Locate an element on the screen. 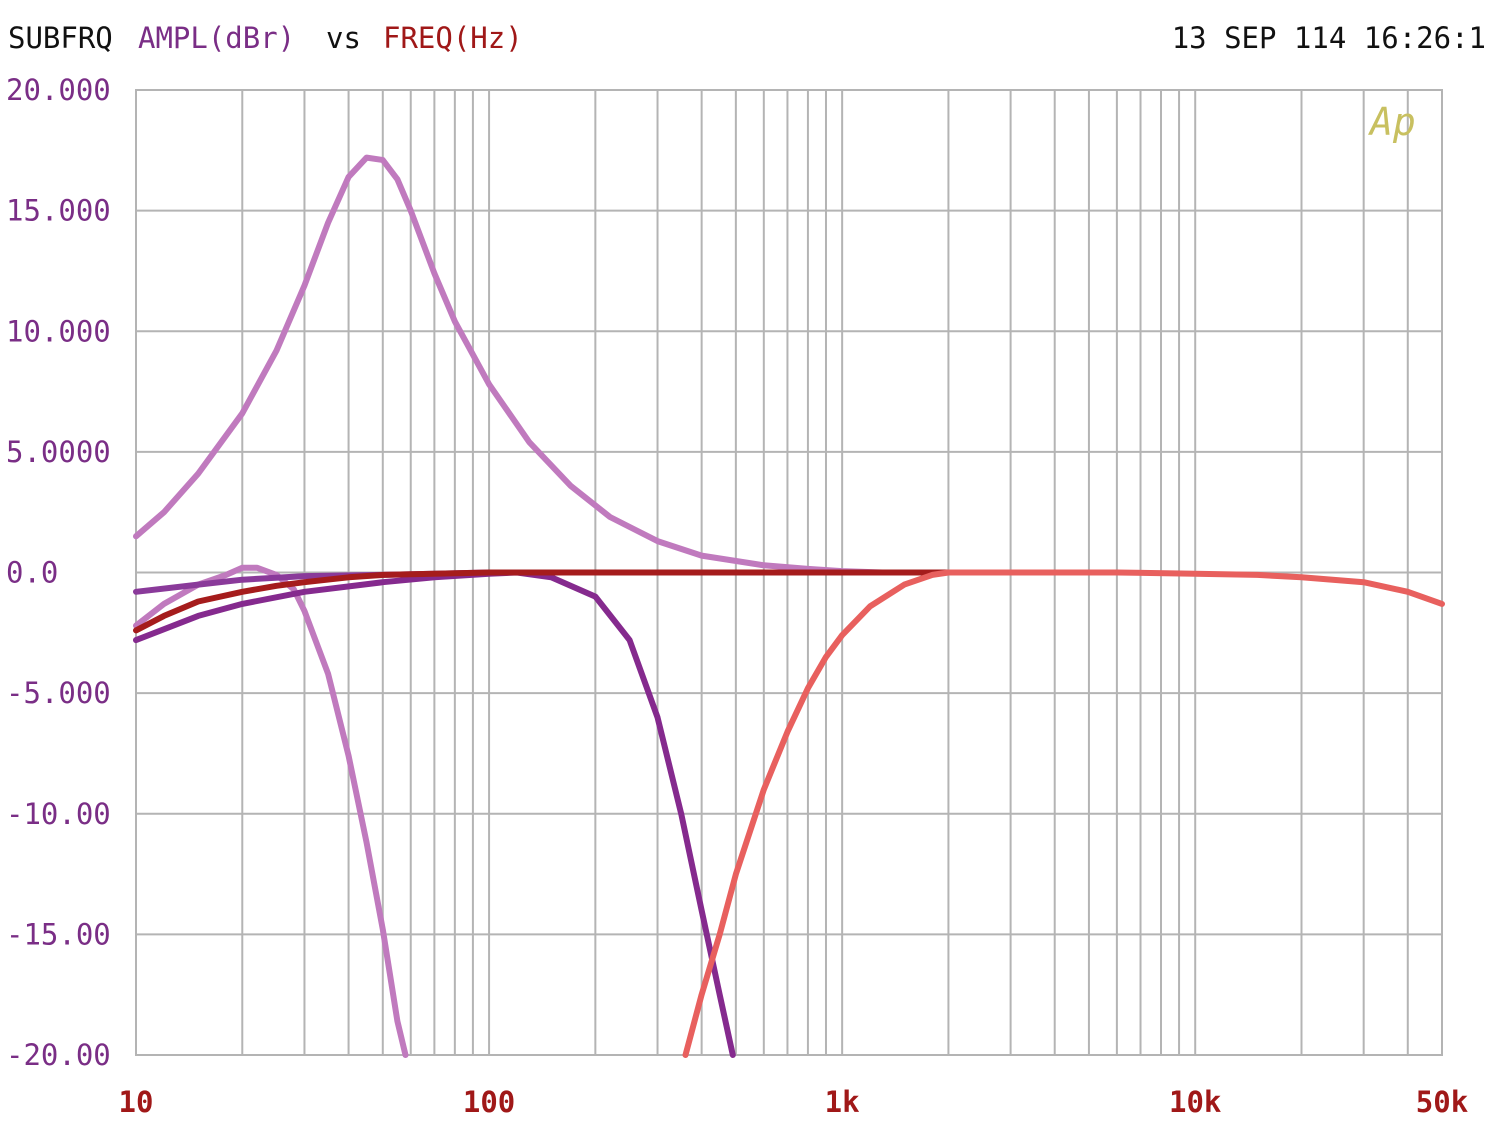 The height and width of the screenshot is (1130, 1500). y-tick-label: -5.000 is located at coordinates (58, 693).